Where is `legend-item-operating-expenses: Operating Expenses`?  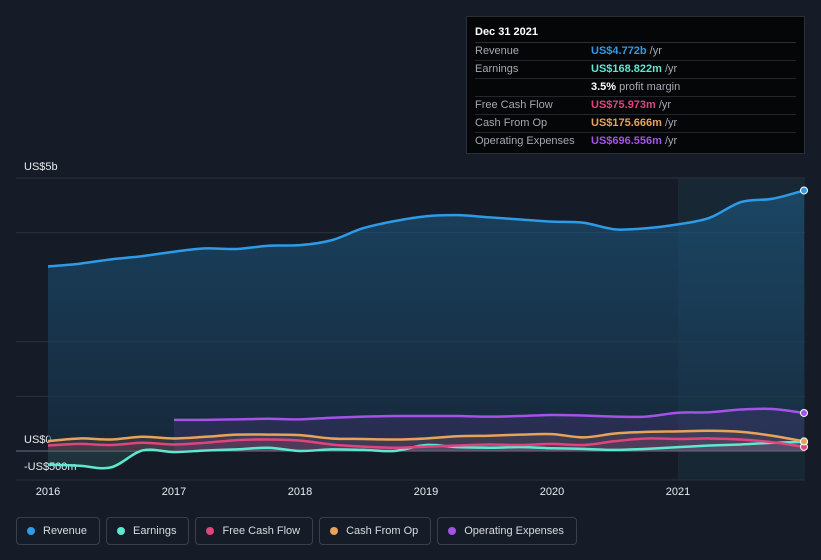
legend-item-operating-expenses: Operating Expenses is located at coordinates (507, 531).